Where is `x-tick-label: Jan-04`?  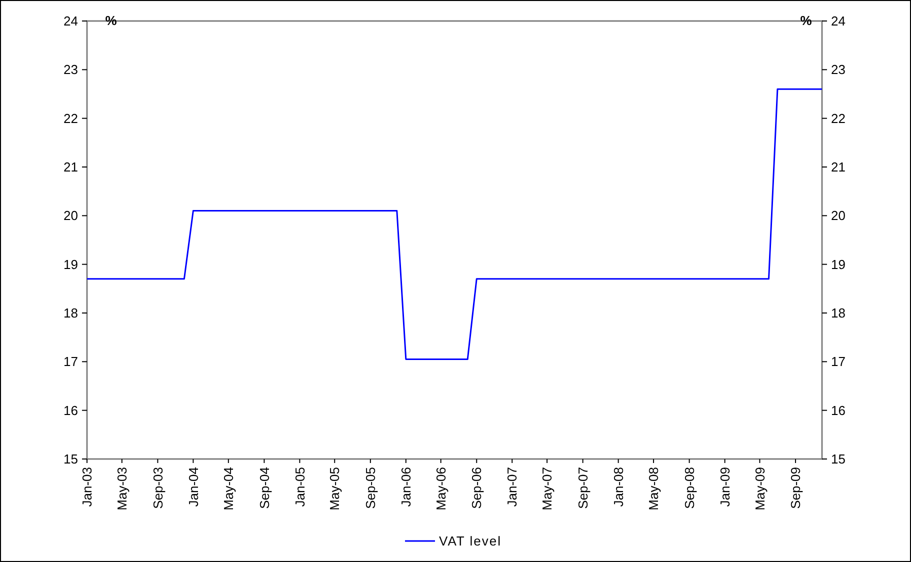 x-tick-label: Jan-04 is located at coordinates (193, 487).